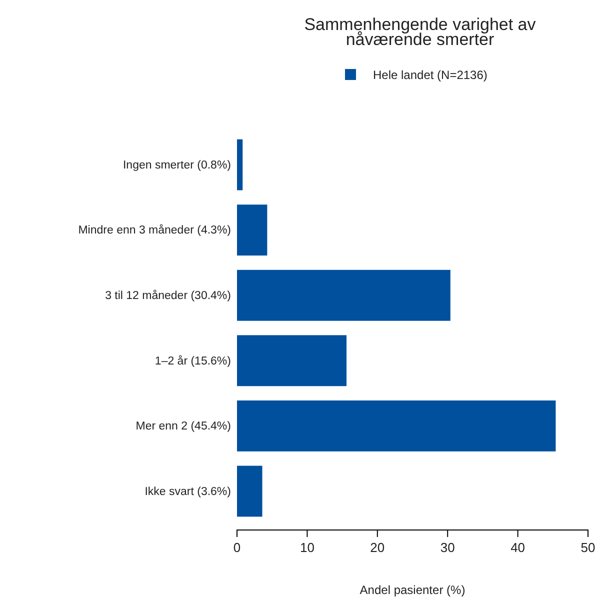 This screenshot has height=600, width=598. I want to click on x-tick-label: 10, so click(307, 548).